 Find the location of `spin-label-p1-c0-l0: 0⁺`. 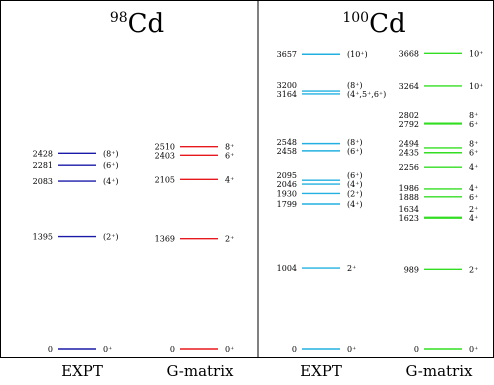

spin-label-p1-c0-l0: 0⁺ is located at coordinates (351, 349).